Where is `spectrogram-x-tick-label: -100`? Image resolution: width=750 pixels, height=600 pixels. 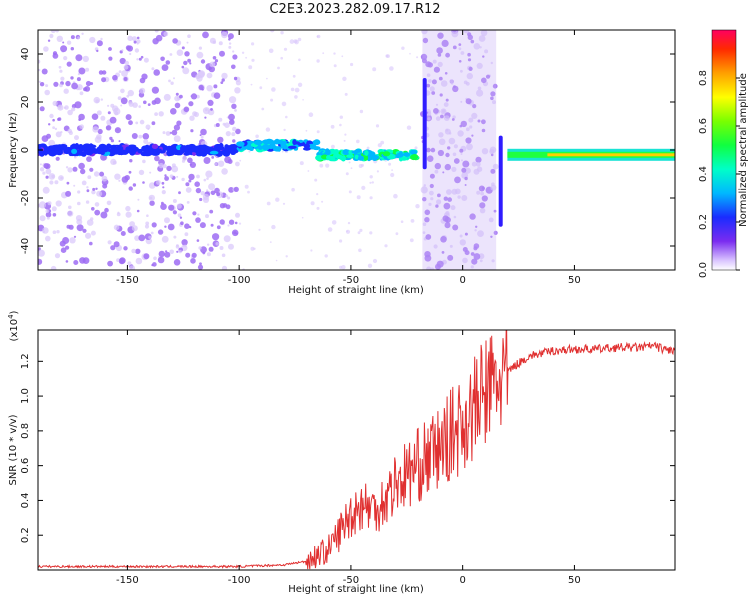
spectrogram-x-tick-label: -100 is located at coordinates (239, 280).